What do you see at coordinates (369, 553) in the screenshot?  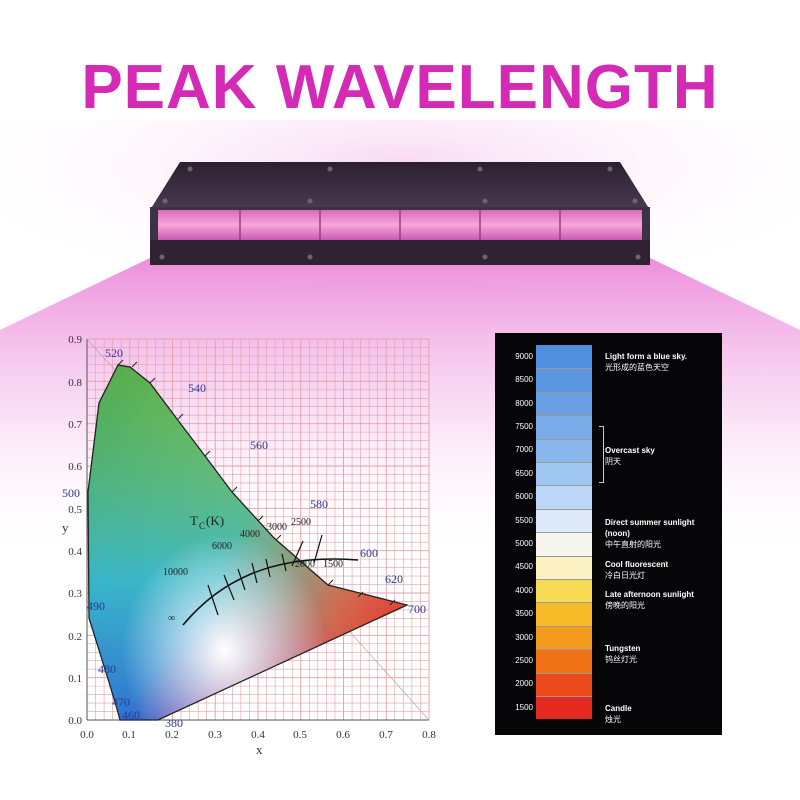 I see `wl-600: 600` at bounding box center [369, 553].